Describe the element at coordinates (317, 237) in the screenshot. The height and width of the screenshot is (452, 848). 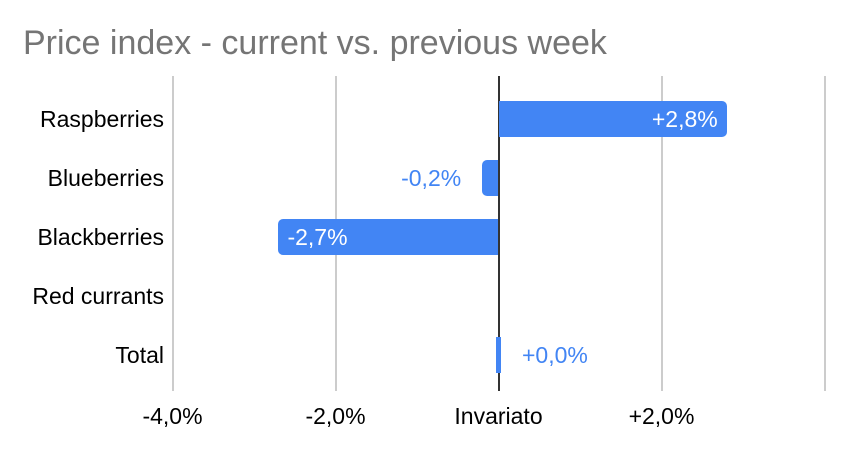
I see `bar-value-label-blackberries: -2,7%` at that location.